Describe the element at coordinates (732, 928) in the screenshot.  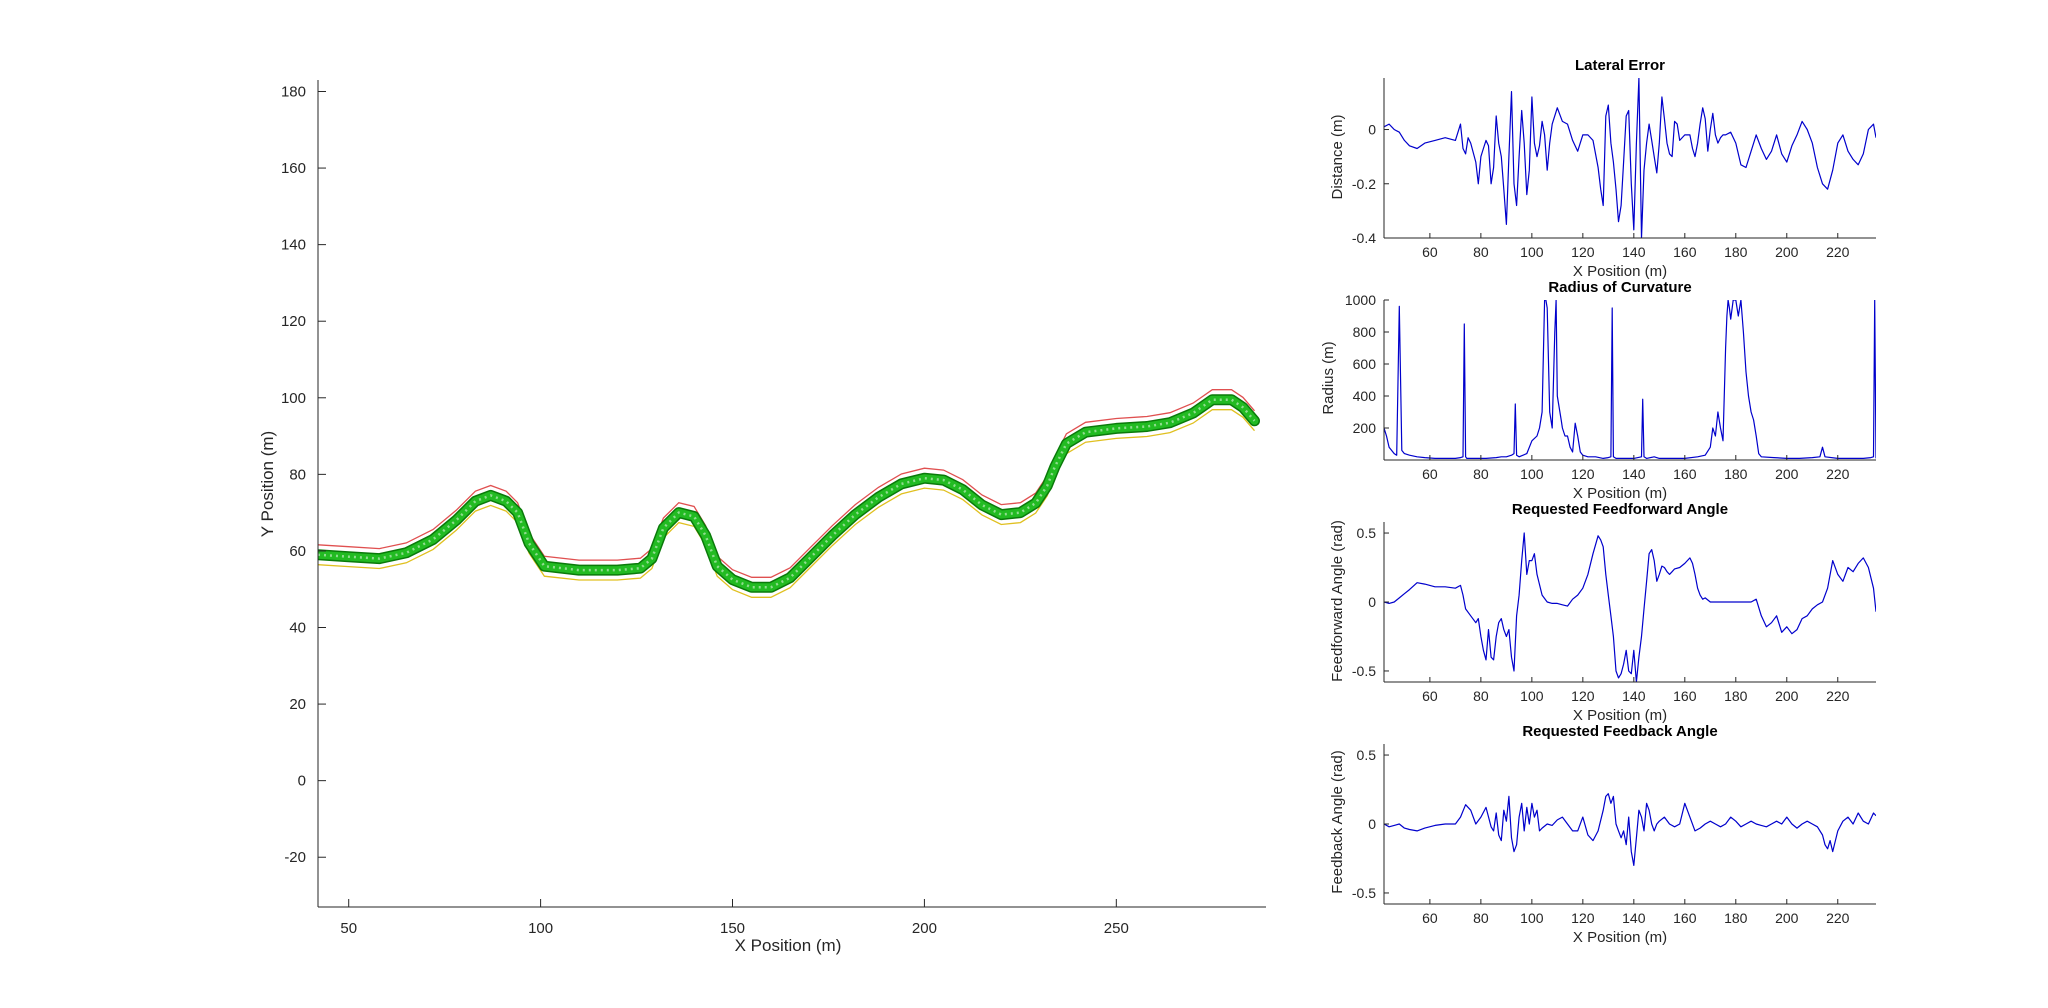
I see `track-plot-x-tick-label: 150` at that location.